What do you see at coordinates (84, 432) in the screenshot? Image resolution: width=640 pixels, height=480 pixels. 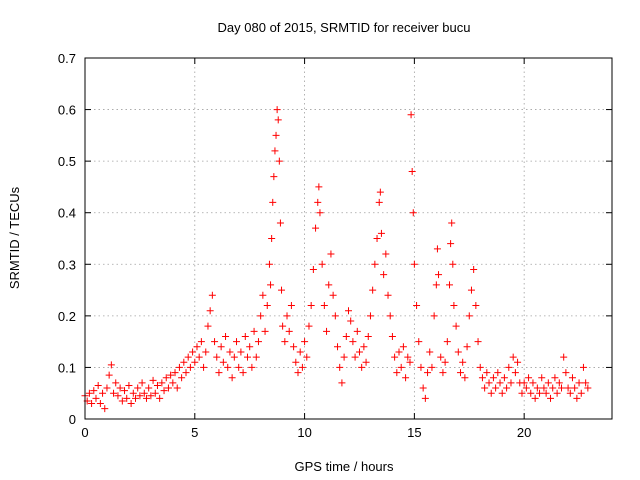 I see `x-tick-label: 0` at bounding box center [84, 432].